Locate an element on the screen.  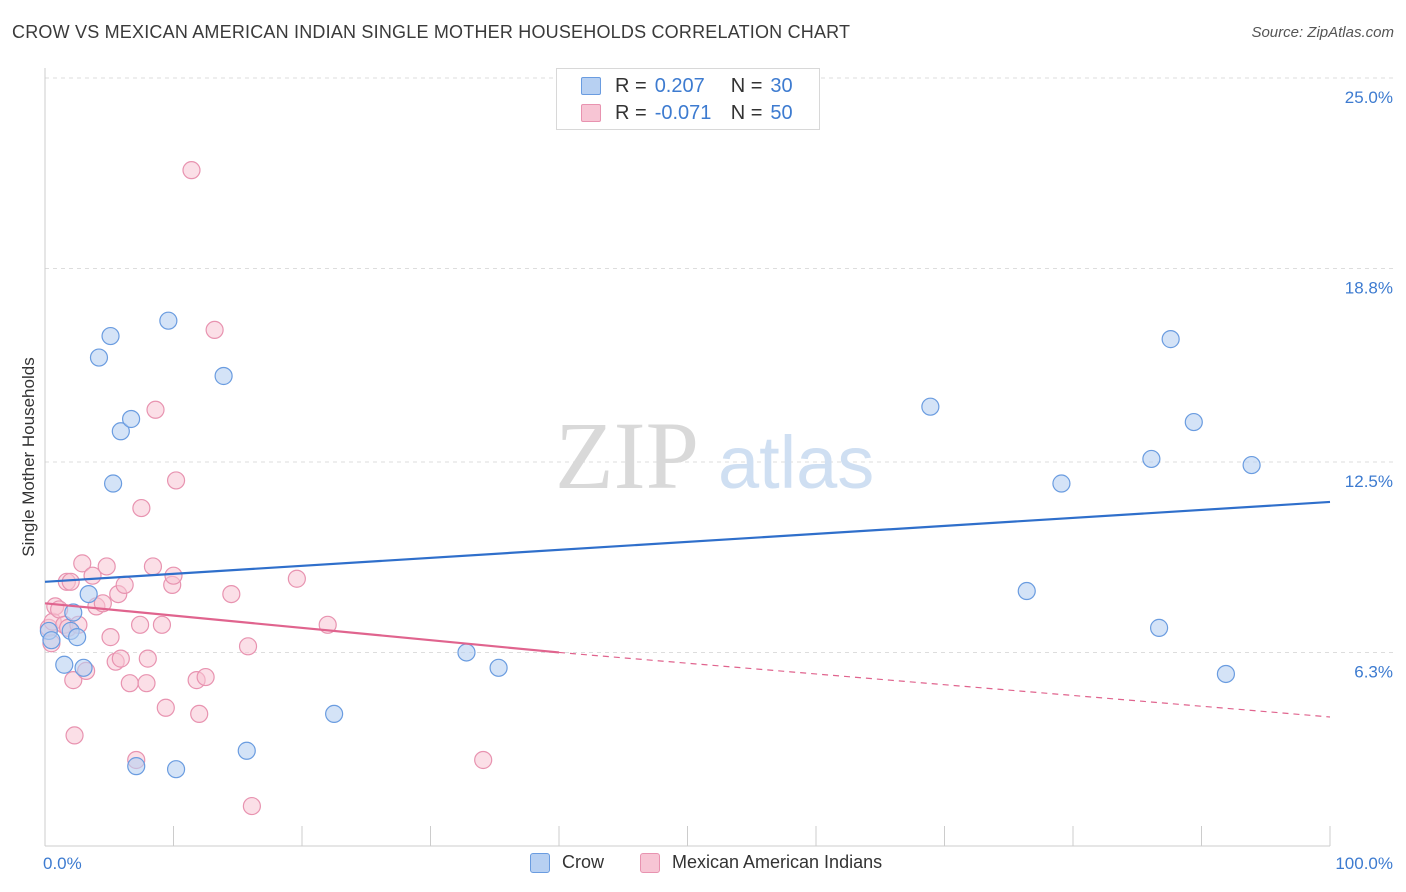
y-tick-label: 12.5% is located at coordinates (1369, 481).